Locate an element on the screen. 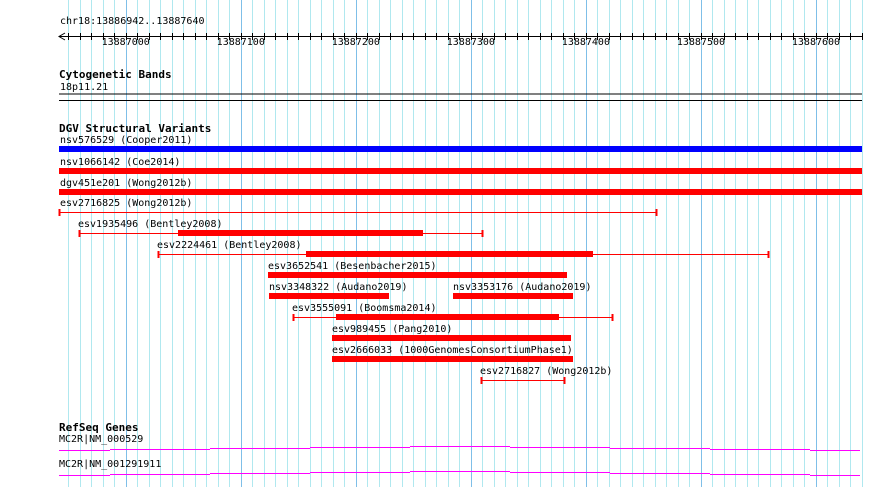 Image resolution: width=890 pixels, height=487 pixels. sv-feature-label: nsv3348322 (Audano2019) is located at coordinates (338, 287).